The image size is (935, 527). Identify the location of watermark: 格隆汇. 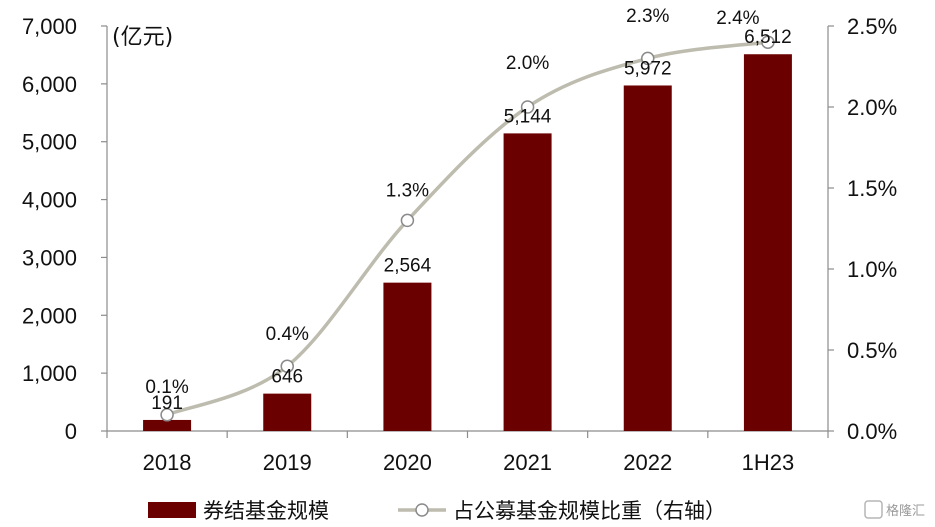
(894, 509).